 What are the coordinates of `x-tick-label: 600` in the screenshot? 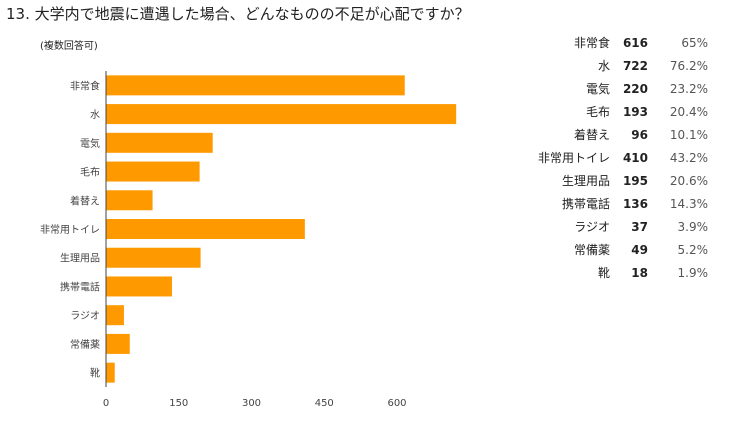 It's located at (396, 403).